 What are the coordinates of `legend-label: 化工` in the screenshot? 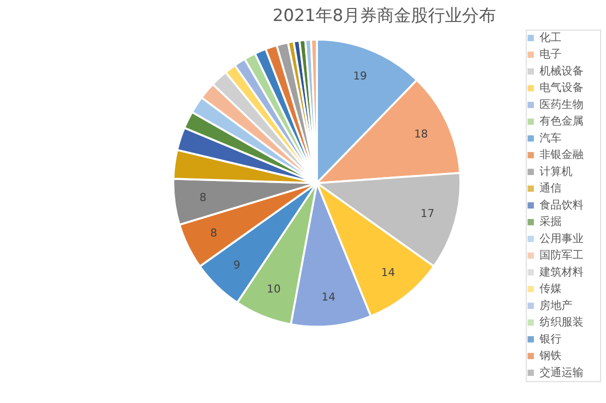 It's located at (551, 37).